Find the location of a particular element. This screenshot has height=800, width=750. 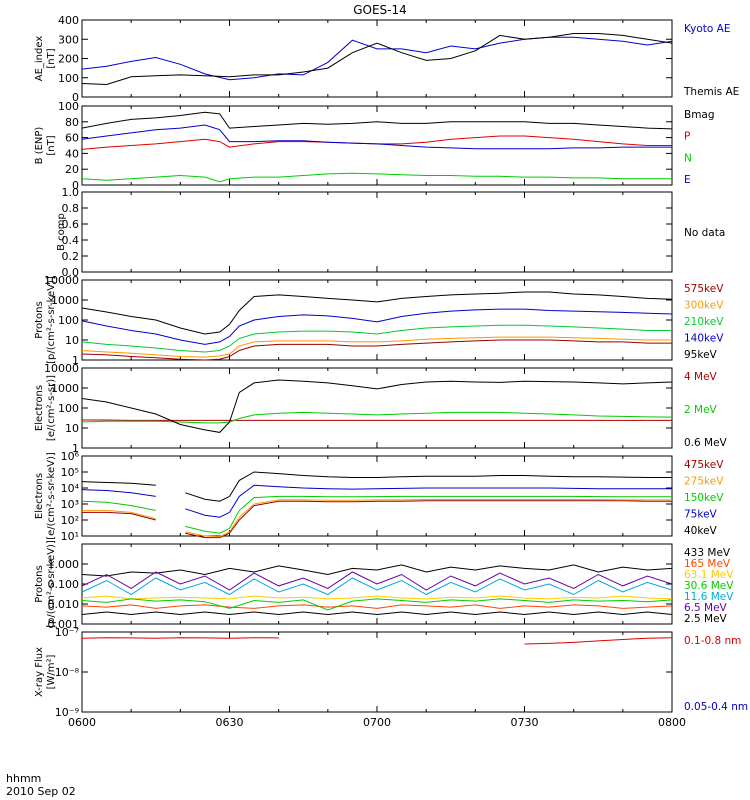

legend-entry: Kyoto AE is located at coordinates (707, 29).